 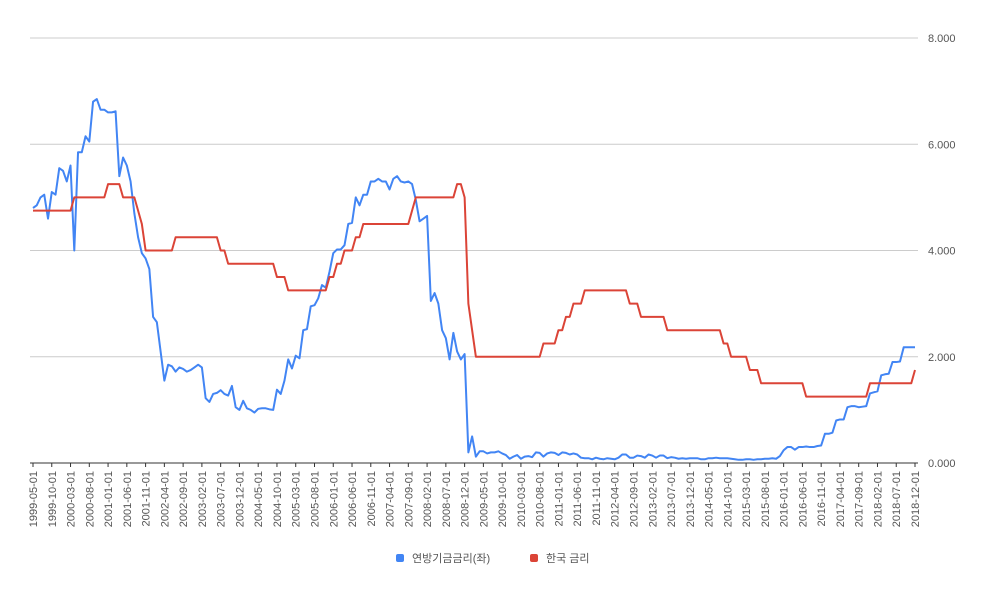 I want to click on x-tick-label: 2002-04-01, so click(x=165, y=499).